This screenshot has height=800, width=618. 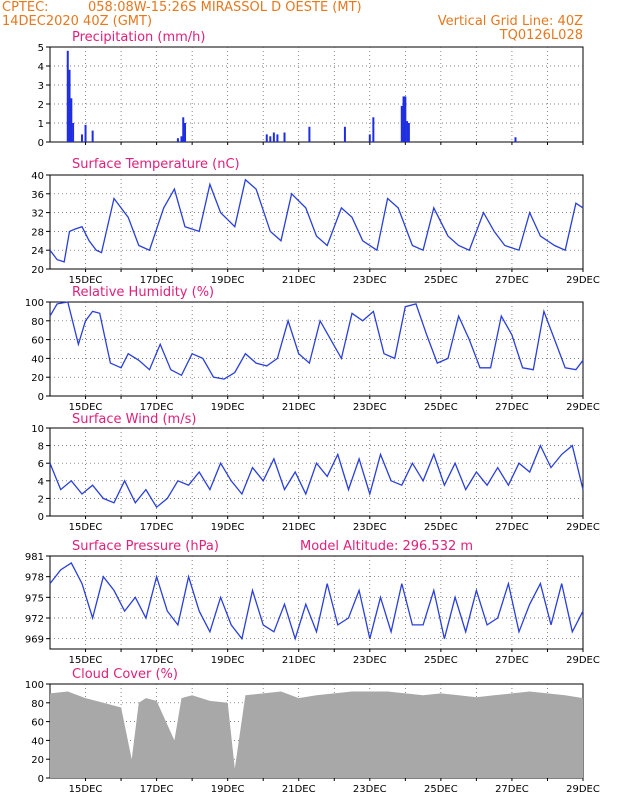 I want to click on wind-ytick-label: 4, so click(x=41, y=482).